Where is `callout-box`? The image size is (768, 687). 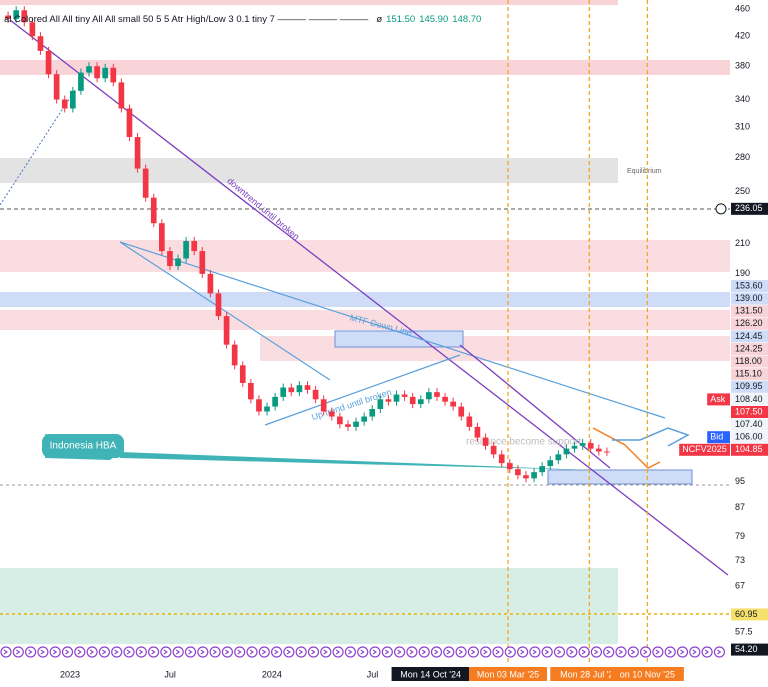 callout-box is located at coordinates (83, 446).